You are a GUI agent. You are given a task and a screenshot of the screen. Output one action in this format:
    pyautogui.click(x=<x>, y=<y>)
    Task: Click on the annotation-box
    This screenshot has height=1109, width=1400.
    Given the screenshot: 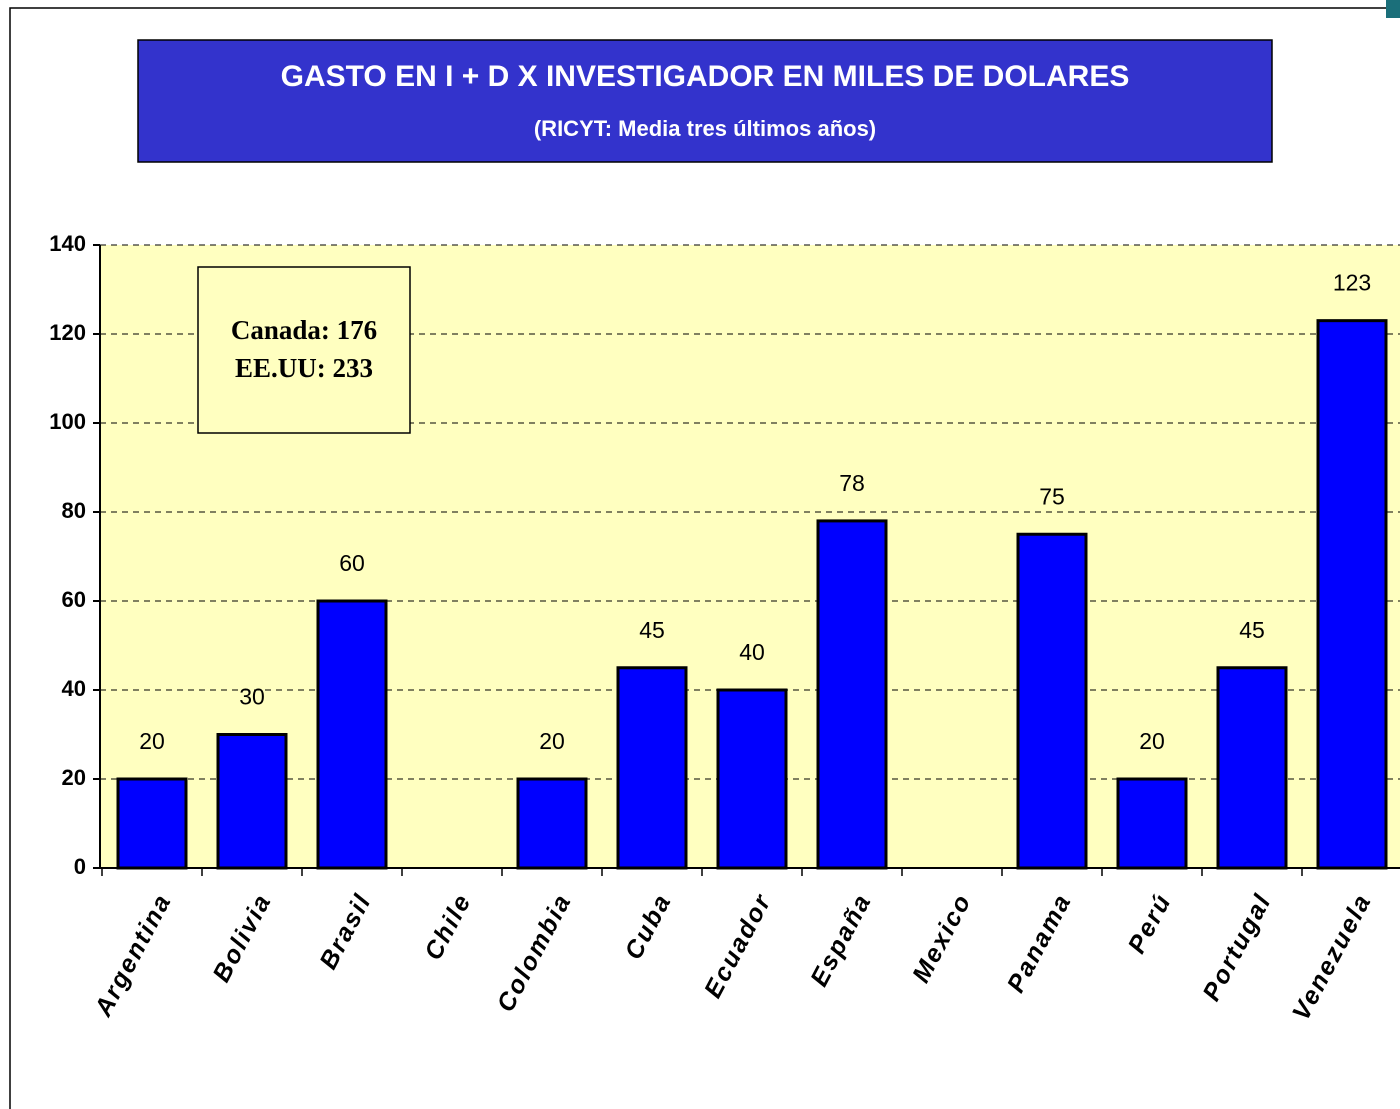 What is the action you would take?
    pyautogui.click(x=304, y=350)
    